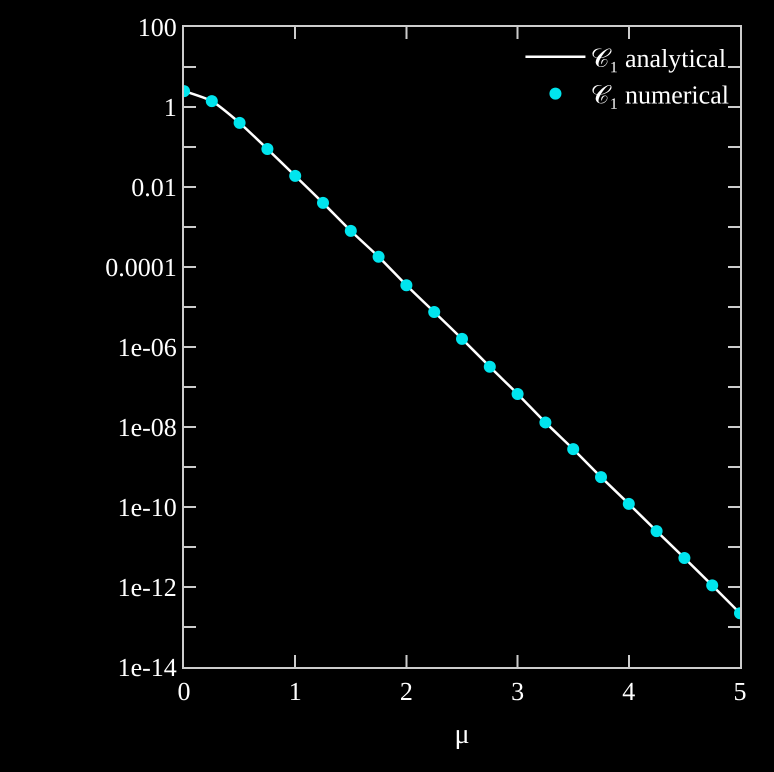 The height and width of the screenshot is (772, 774). Describe the element at coordinates (154, 187) in the screenshot. I see `y-tick-label: 0.01` at that location.